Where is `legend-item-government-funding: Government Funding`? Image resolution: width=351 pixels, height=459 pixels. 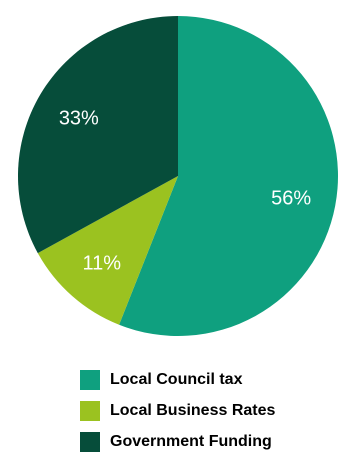
legend-item-government-funding: Government Funding is located at coordinates (210, 442).